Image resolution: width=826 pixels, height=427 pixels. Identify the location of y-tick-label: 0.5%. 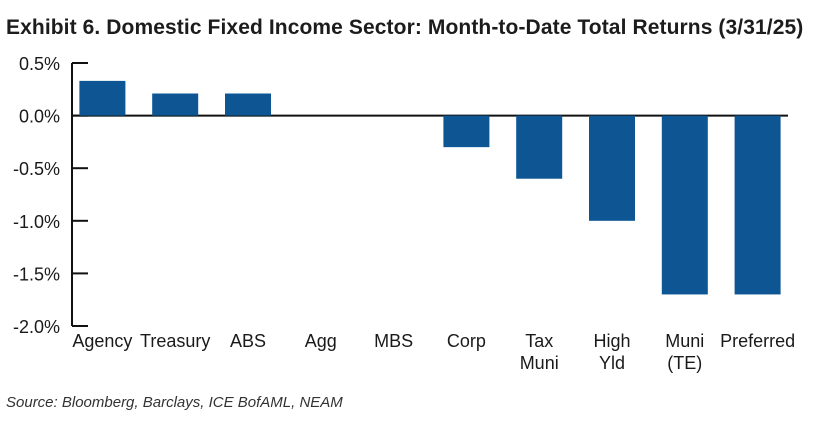
(39, 64).